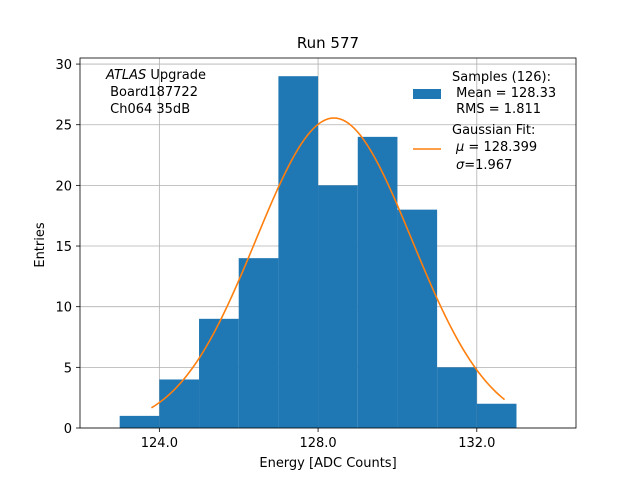  What do you see at coordinates (68, 368) in the screenshot?
I see `y-tick-label-1: 5` at bounding box center [68, 368].